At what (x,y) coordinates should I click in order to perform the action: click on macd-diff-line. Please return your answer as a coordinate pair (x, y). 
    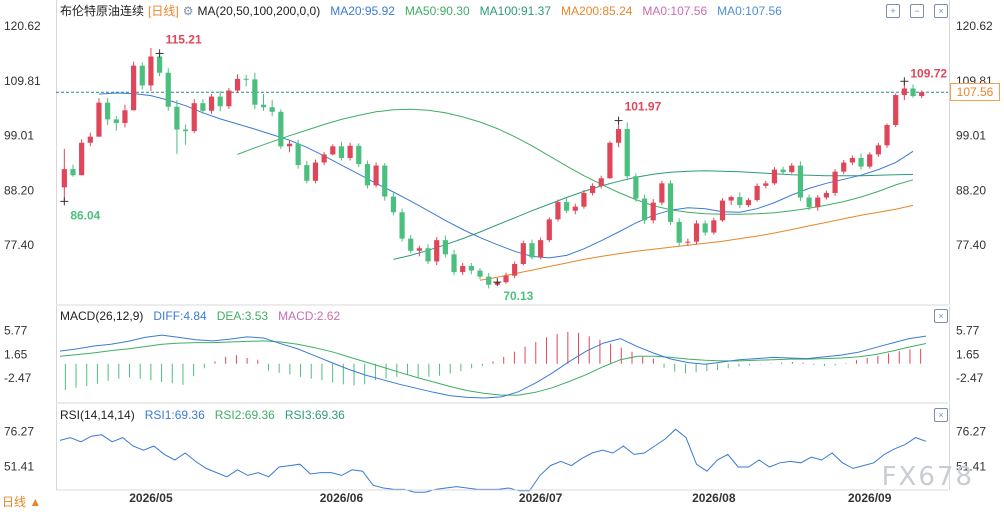
    Looking at the image, I should click on (493, 366).